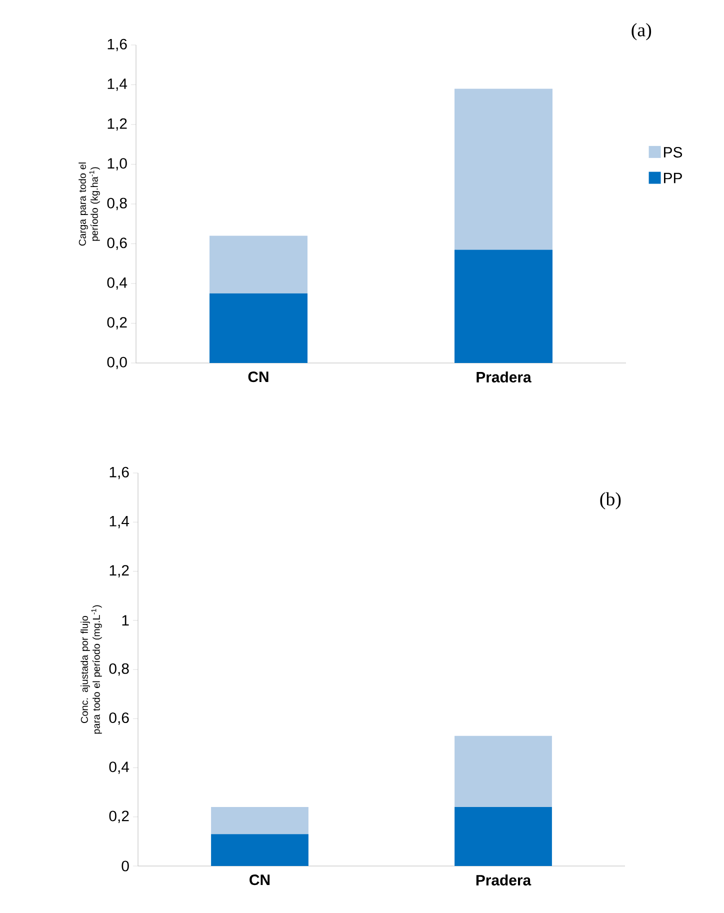 This screenshot has width=724, height=913. I want to click on legend-label: PS, so click(673, 152).